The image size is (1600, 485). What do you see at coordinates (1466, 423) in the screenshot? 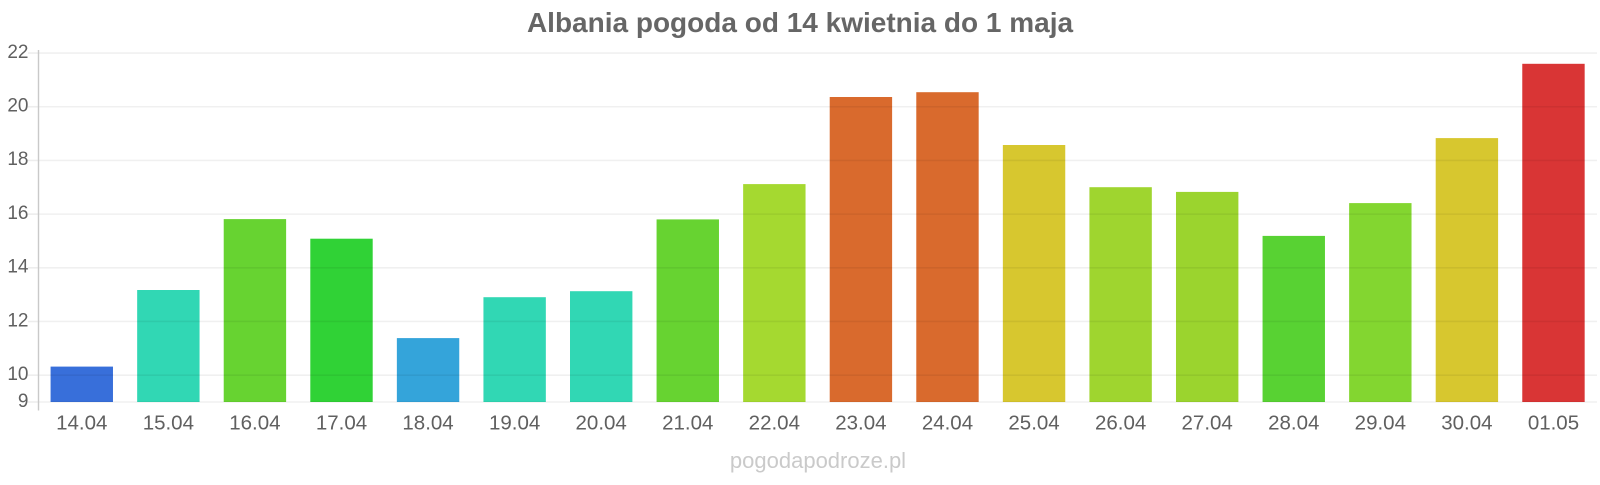
I see `svg-text: 30.04` at bounding box center [1466, 423].